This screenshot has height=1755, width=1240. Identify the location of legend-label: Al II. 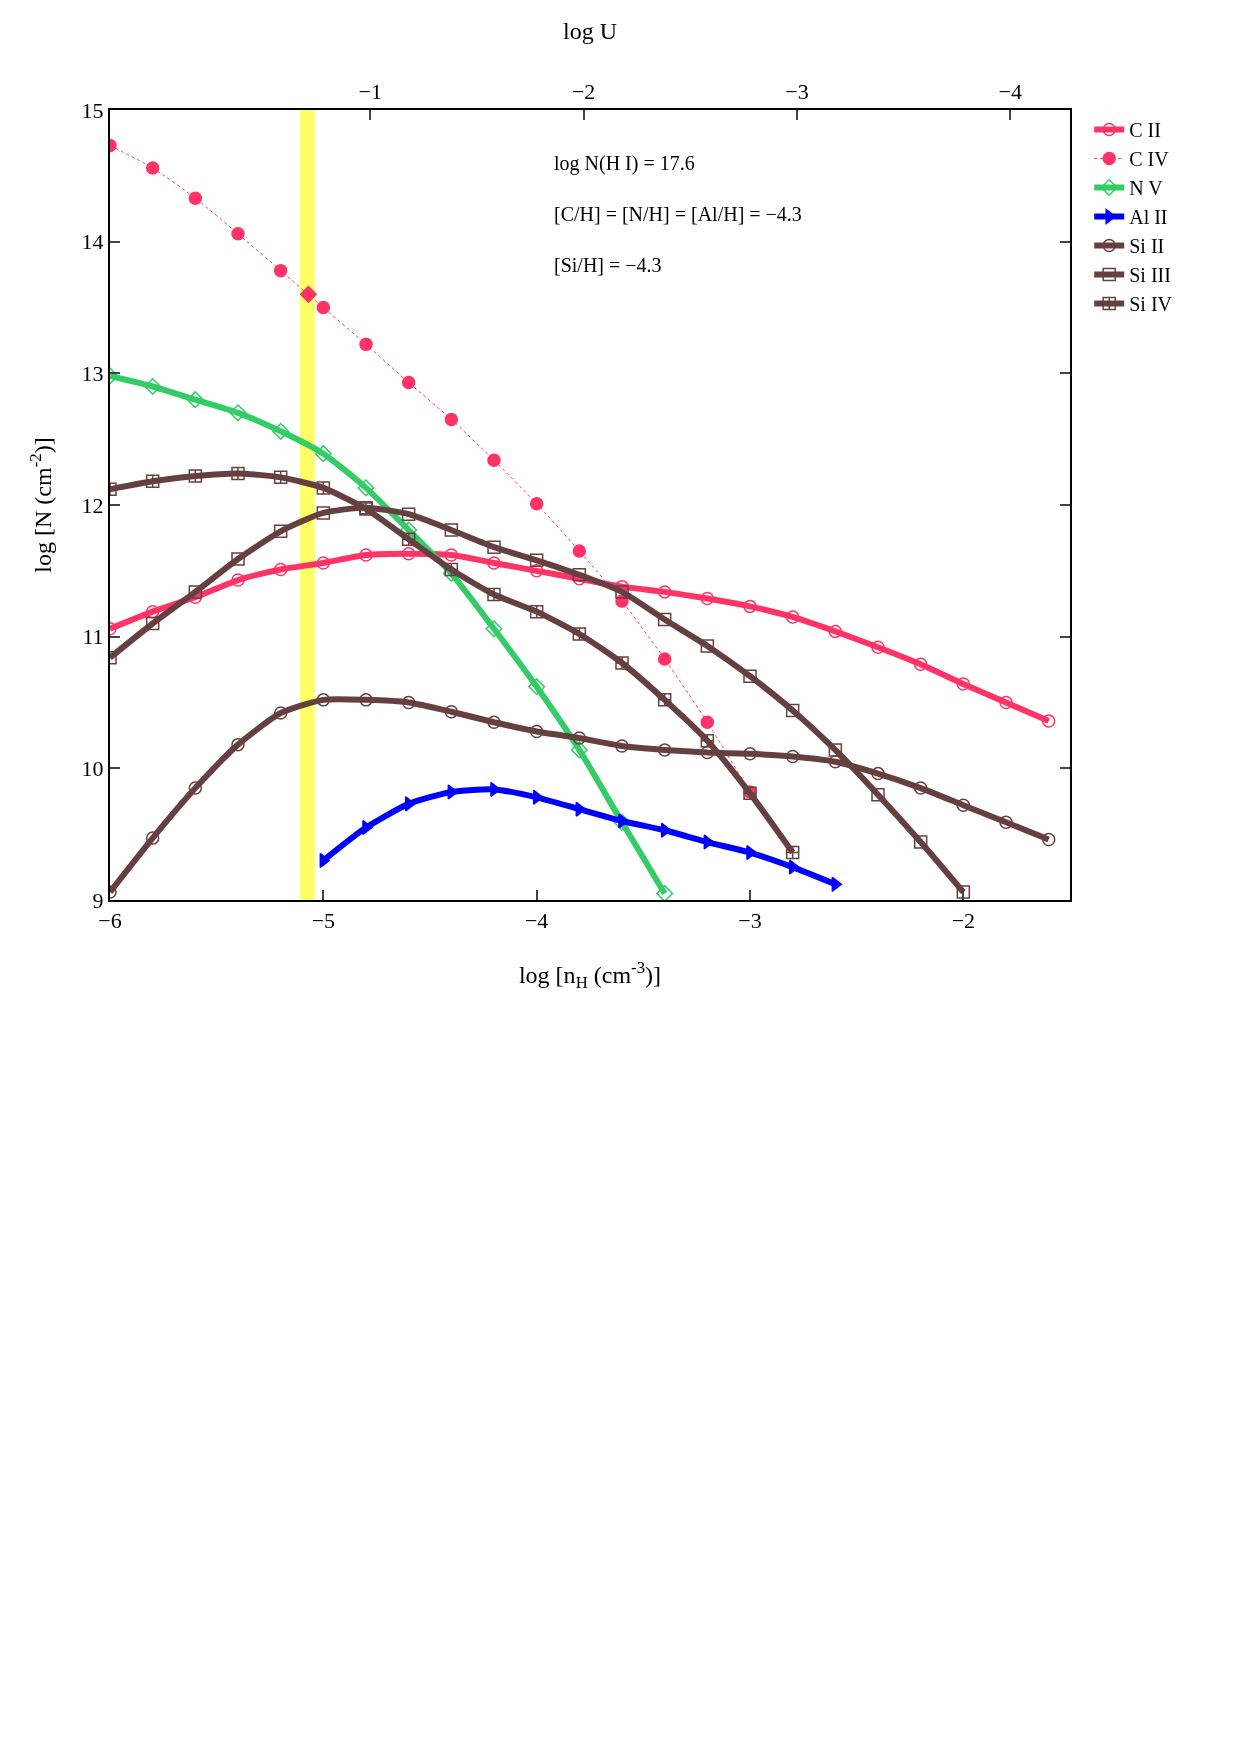
(1148, 217).